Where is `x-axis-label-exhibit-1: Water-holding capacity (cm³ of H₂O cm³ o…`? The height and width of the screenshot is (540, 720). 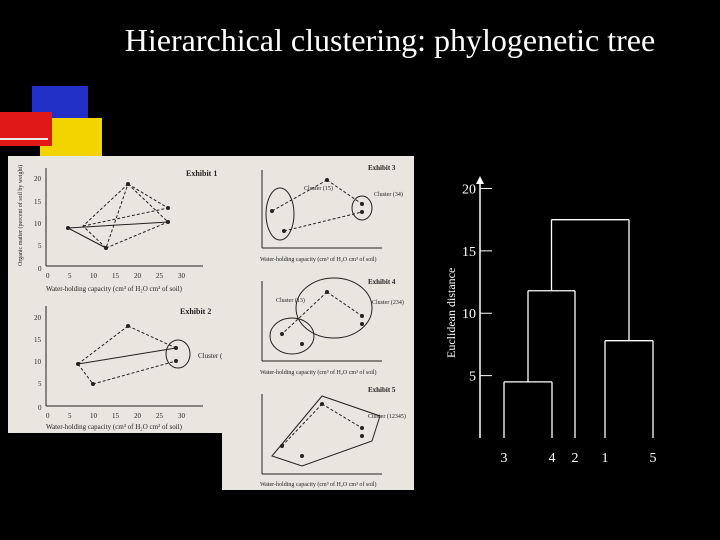
x-axis-label-exhibit-1: Water-holding capacity (cm³ of H₂O cm³ o… is located at coordinates (114, 289).